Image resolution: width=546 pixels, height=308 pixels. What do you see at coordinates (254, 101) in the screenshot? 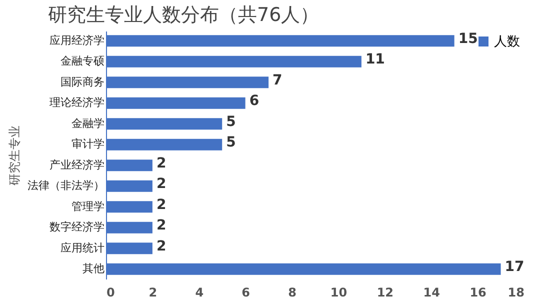
I see `data-label: 6` at bounding box center [254, 101].